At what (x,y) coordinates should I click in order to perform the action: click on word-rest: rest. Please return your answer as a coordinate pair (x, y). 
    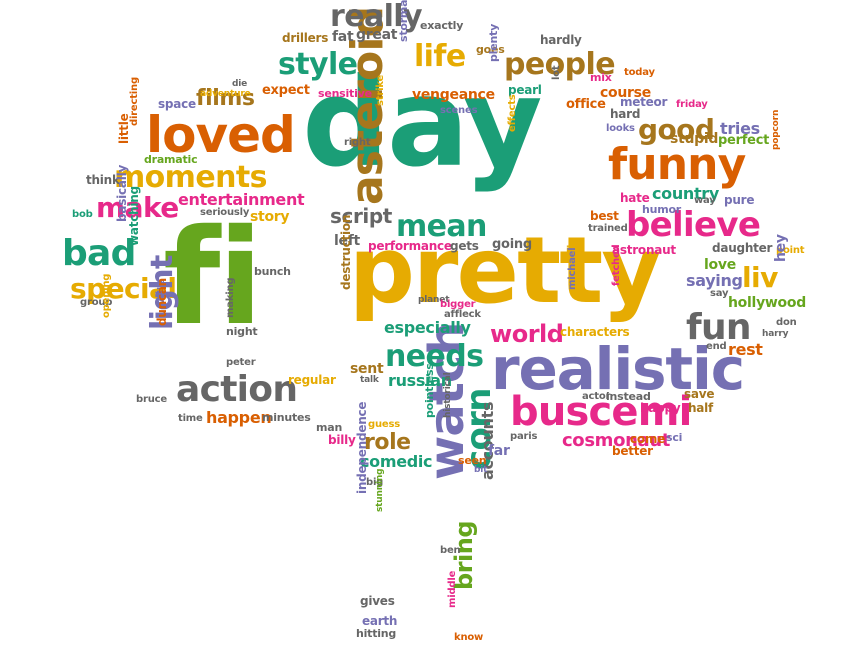
    Looking at the image, I should click on (745, 349).